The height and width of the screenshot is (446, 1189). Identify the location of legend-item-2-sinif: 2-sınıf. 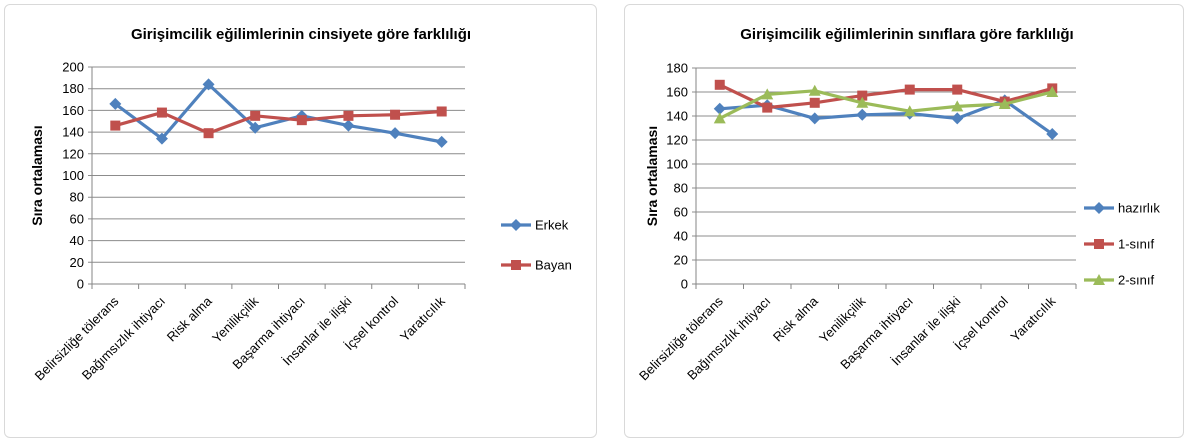
(1119, 280).